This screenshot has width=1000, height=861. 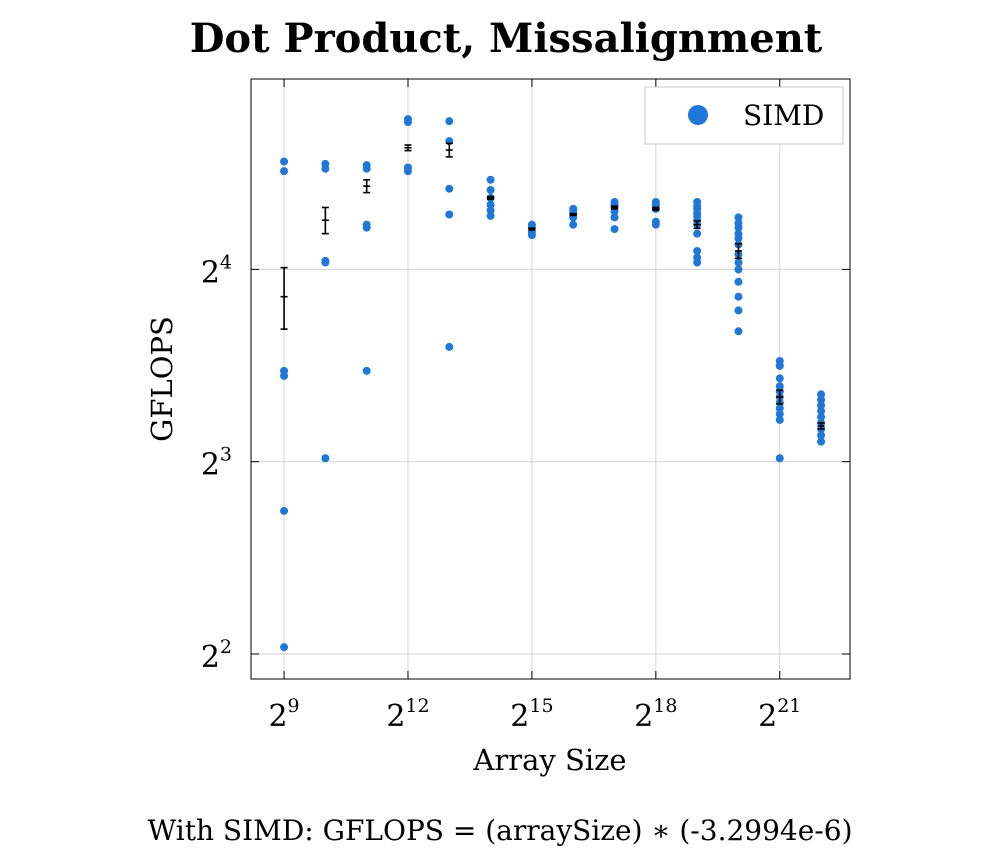 What do you see at coordinates (783, 115) in the screenshot?
I see `legend-label-simd: SIMD` at bounding box center [783, 115].